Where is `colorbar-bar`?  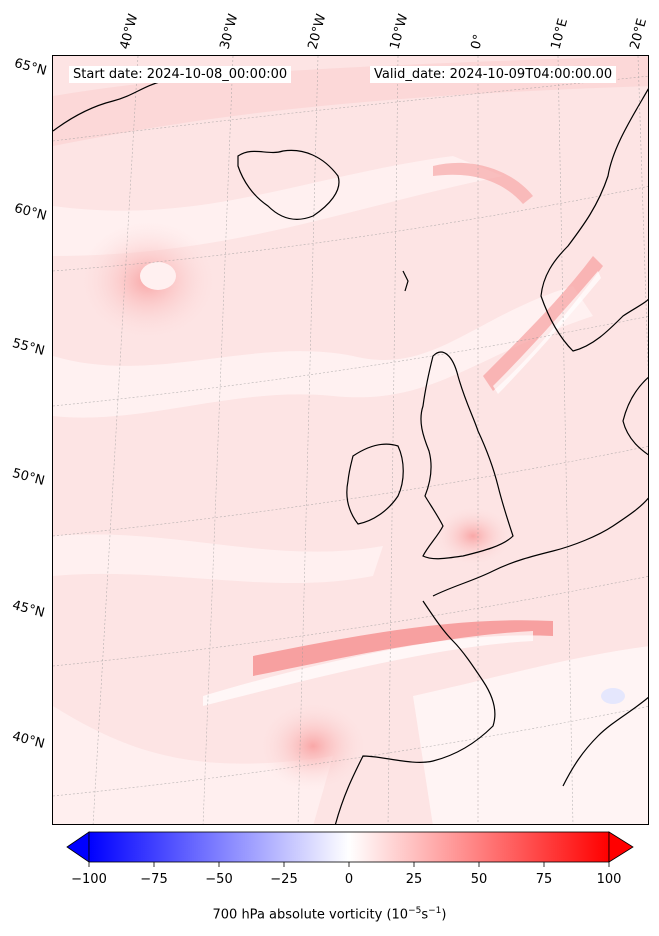 colorbar-bar is located at coordinates (349, 847).